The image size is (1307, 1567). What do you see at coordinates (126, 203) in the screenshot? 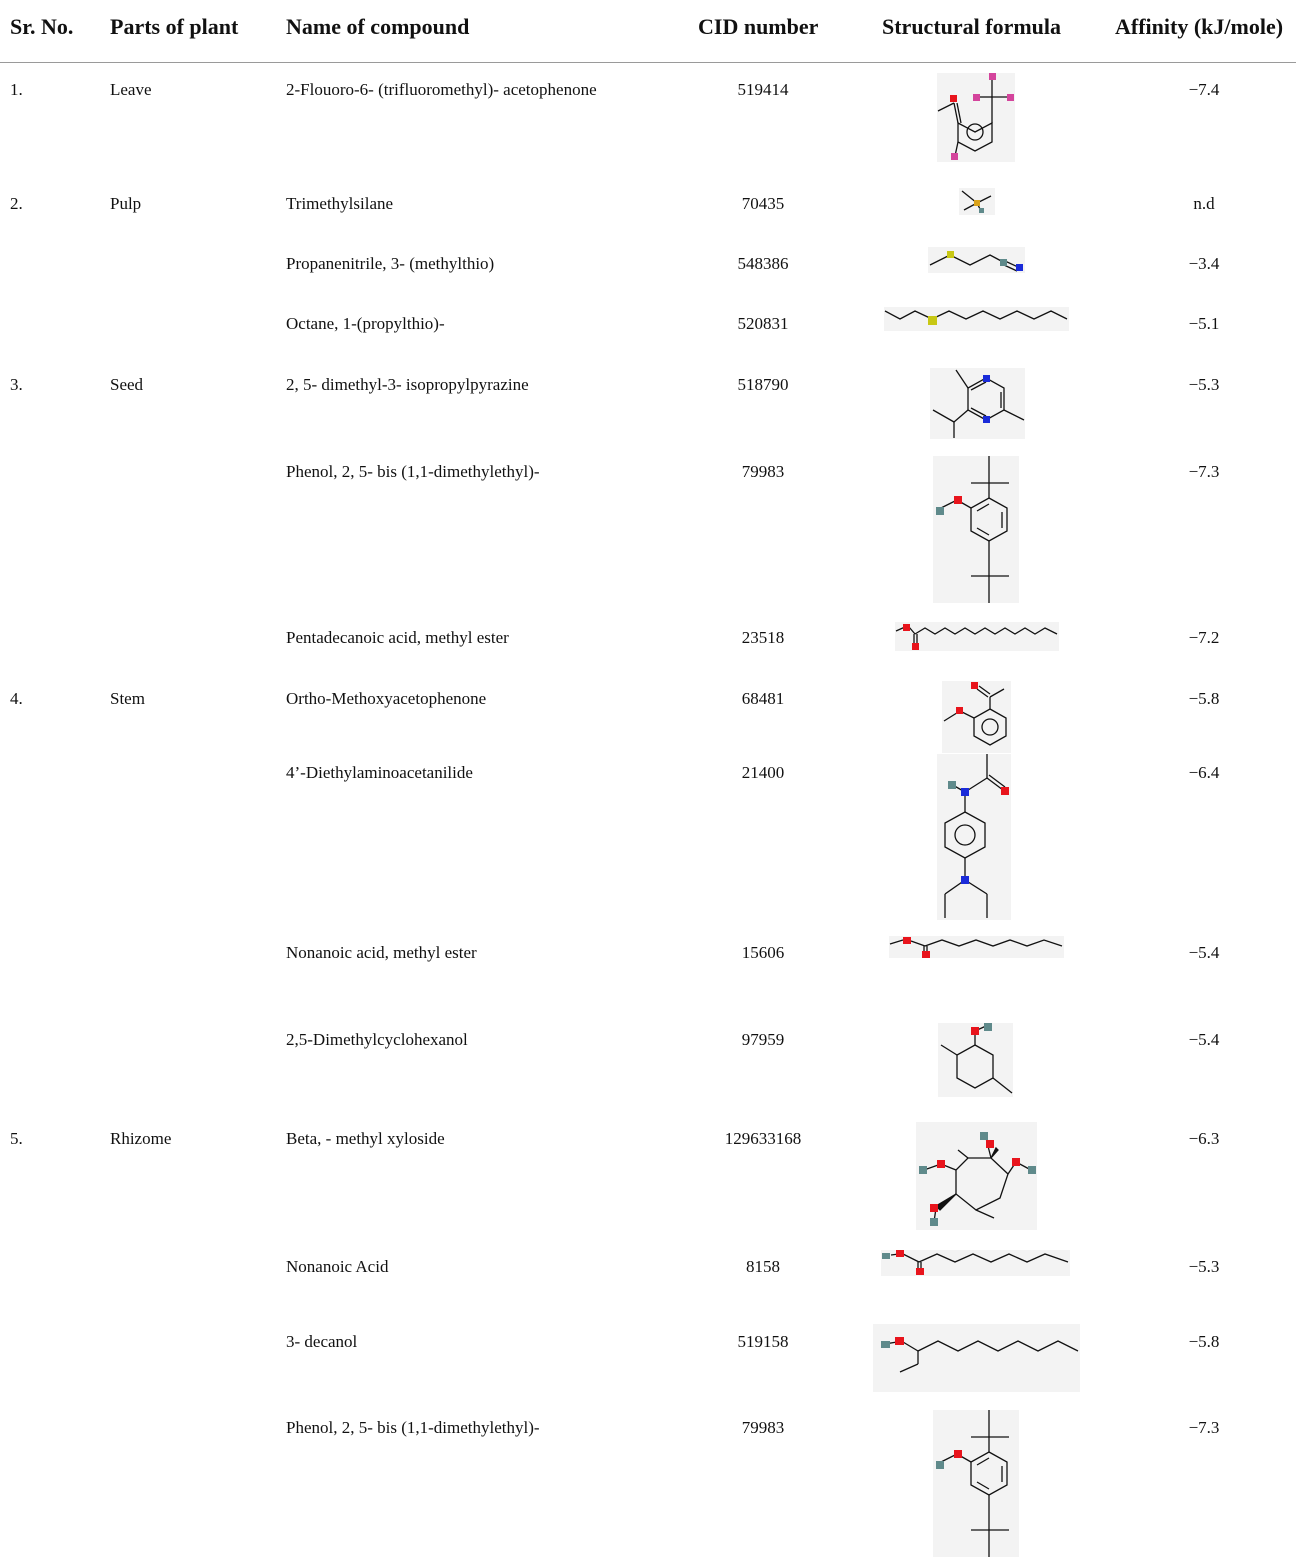
I see `row-plant-part: Pulp` at bounding box center [126, 203].